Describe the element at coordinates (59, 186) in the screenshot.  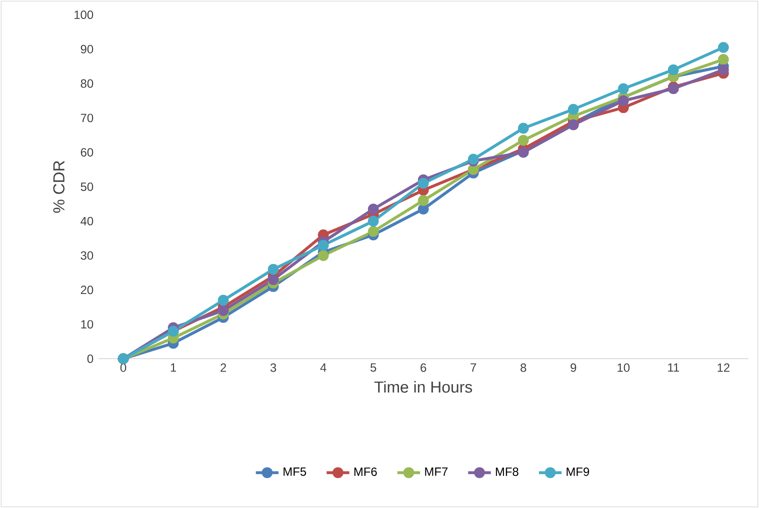
I see `y-axis-title: % CDR` at that location.